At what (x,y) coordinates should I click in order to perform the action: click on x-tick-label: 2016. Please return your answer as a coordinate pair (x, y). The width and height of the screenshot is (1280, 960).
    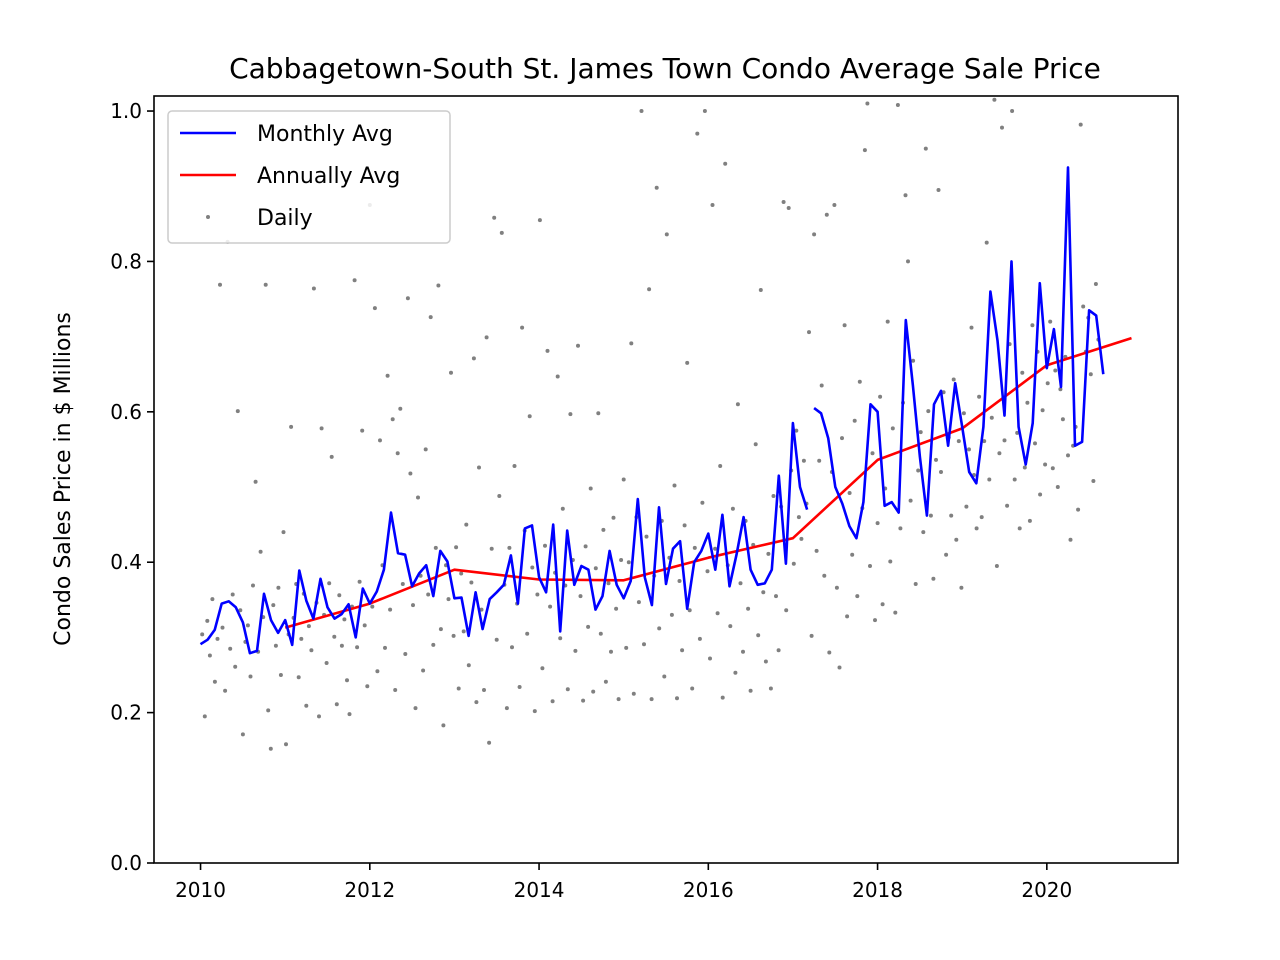
    Looking at the image, I should click on (708, 890).